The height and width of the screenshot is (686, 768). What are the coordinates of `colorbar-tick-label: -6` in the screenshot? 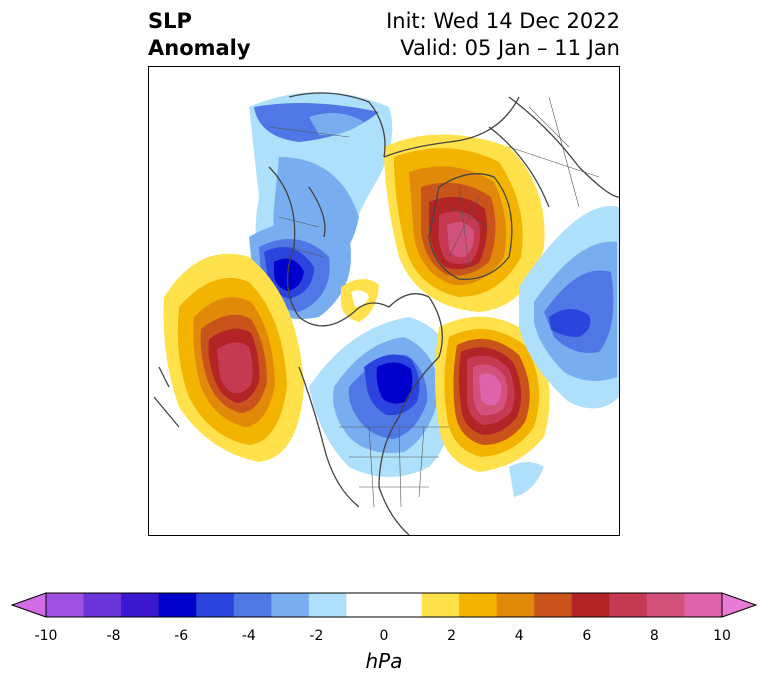 It's located at (181, 636).